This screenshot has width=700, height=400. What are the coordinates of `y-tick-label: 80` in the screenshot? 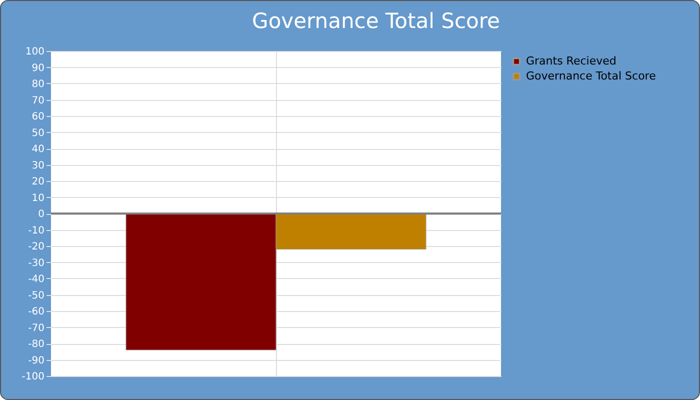 It's located at (38, 84).